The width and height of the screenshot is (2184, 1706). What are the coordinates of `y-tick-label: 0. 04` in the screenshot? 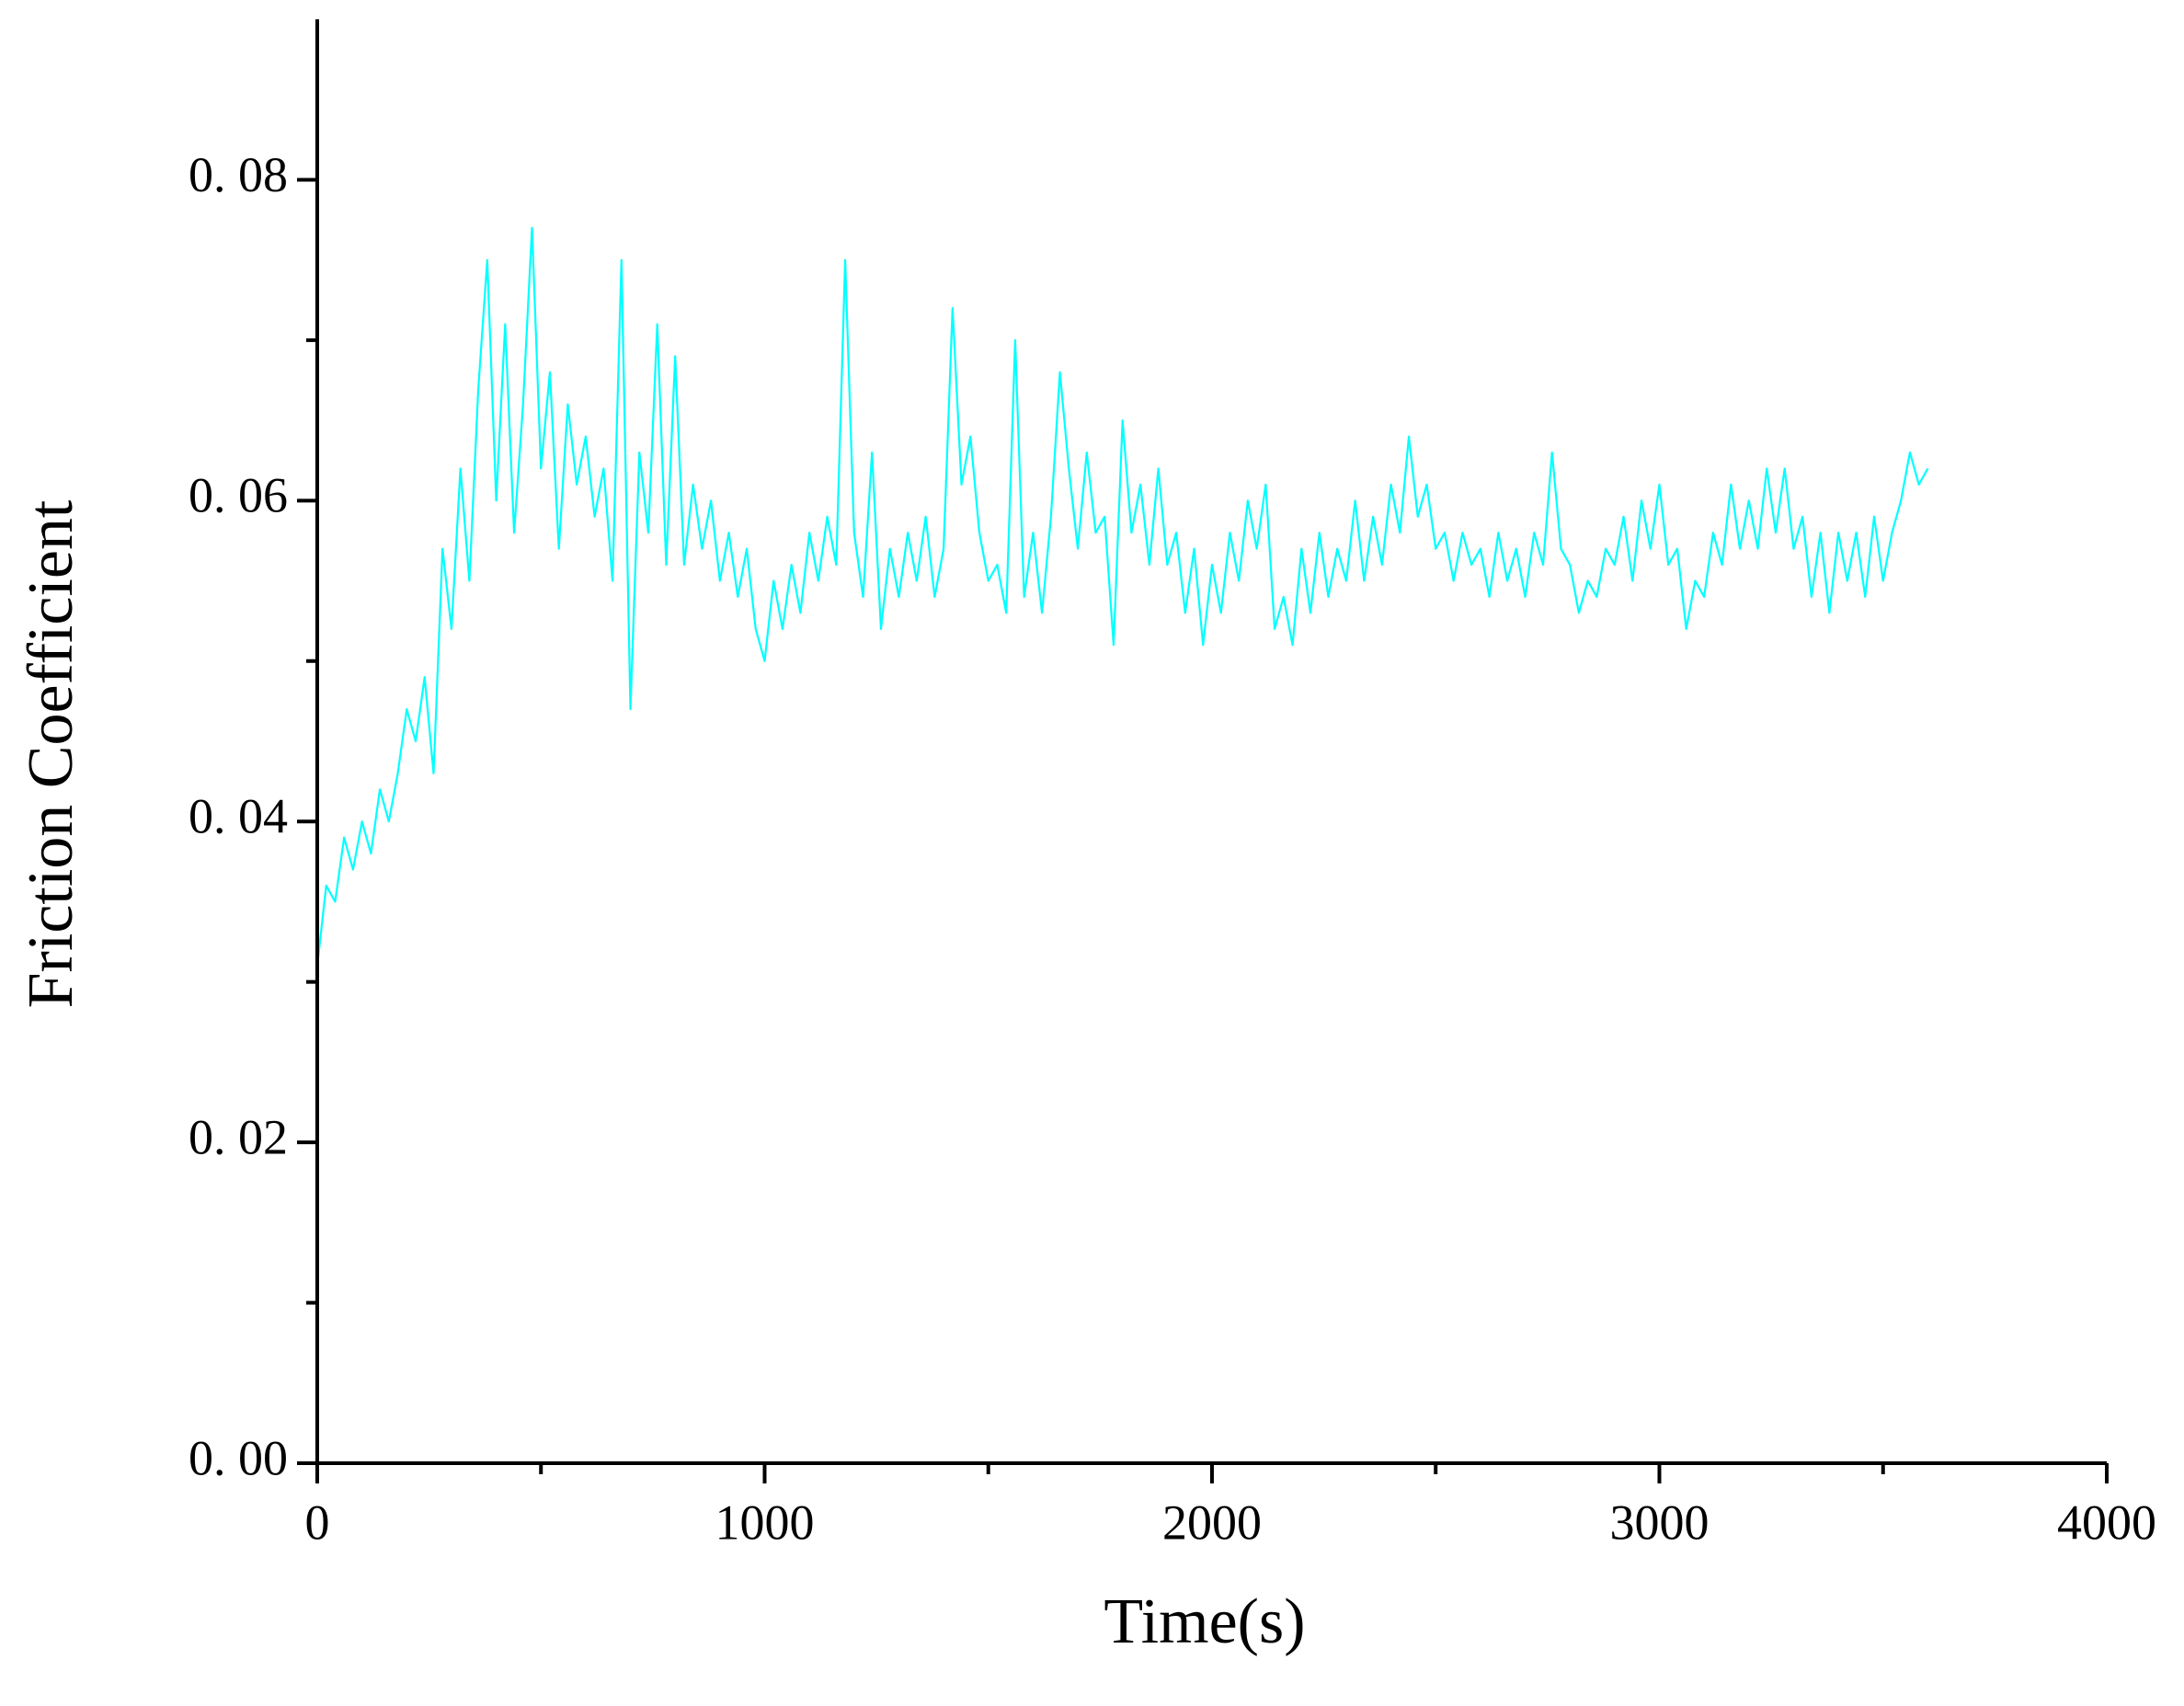 It's located at (238, 816).